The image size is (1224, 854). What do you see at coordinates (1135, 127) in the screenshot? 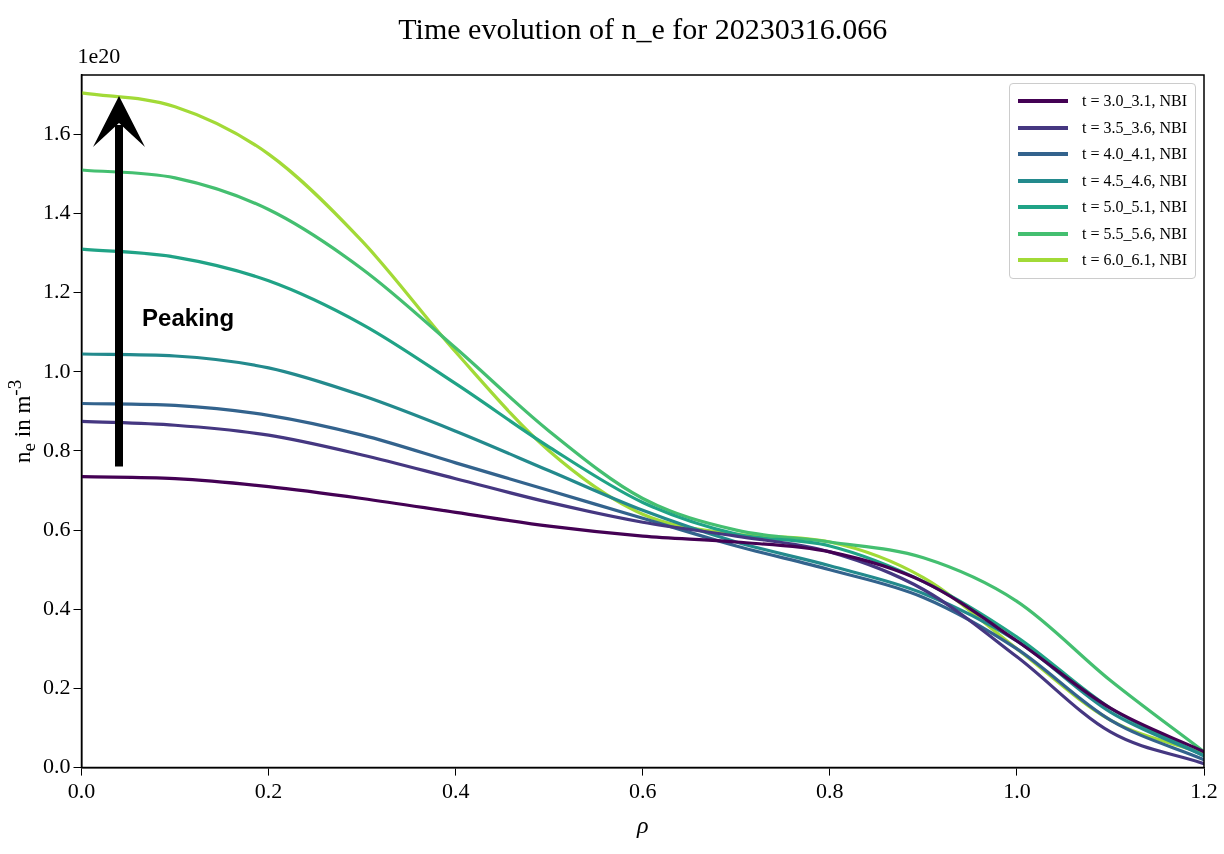
I see `legend-label: t = 3.5_3.6, NBI` at bounding box center [1135, 127].